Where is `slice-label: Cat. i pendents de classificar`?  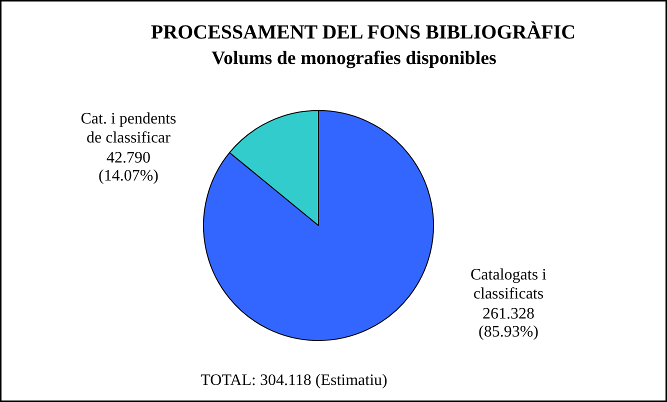 slice-label: Cat. i pendents de classificar is located at coordinates (128, 128).